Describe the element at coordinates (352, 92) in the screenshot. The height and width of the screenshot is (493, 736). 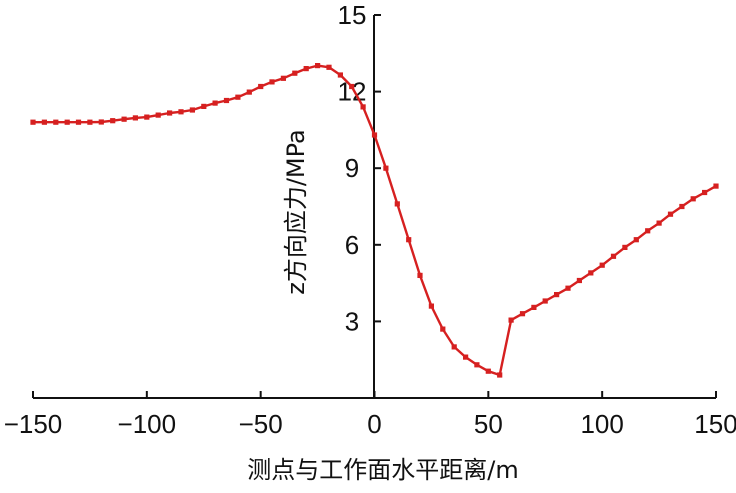
I see `y-tick-label: 12` at that location.